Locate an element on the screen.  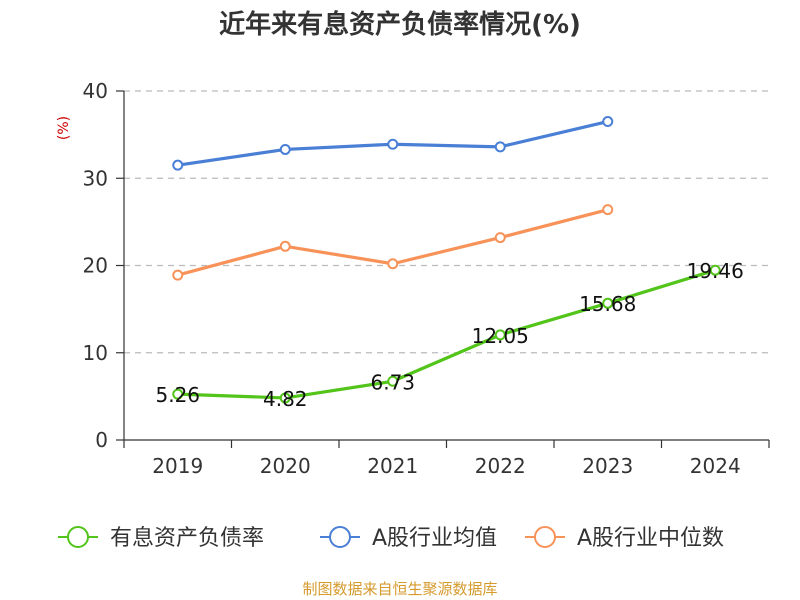
legend-item: 有息资产负债率 is located at coordinates (161, 538).